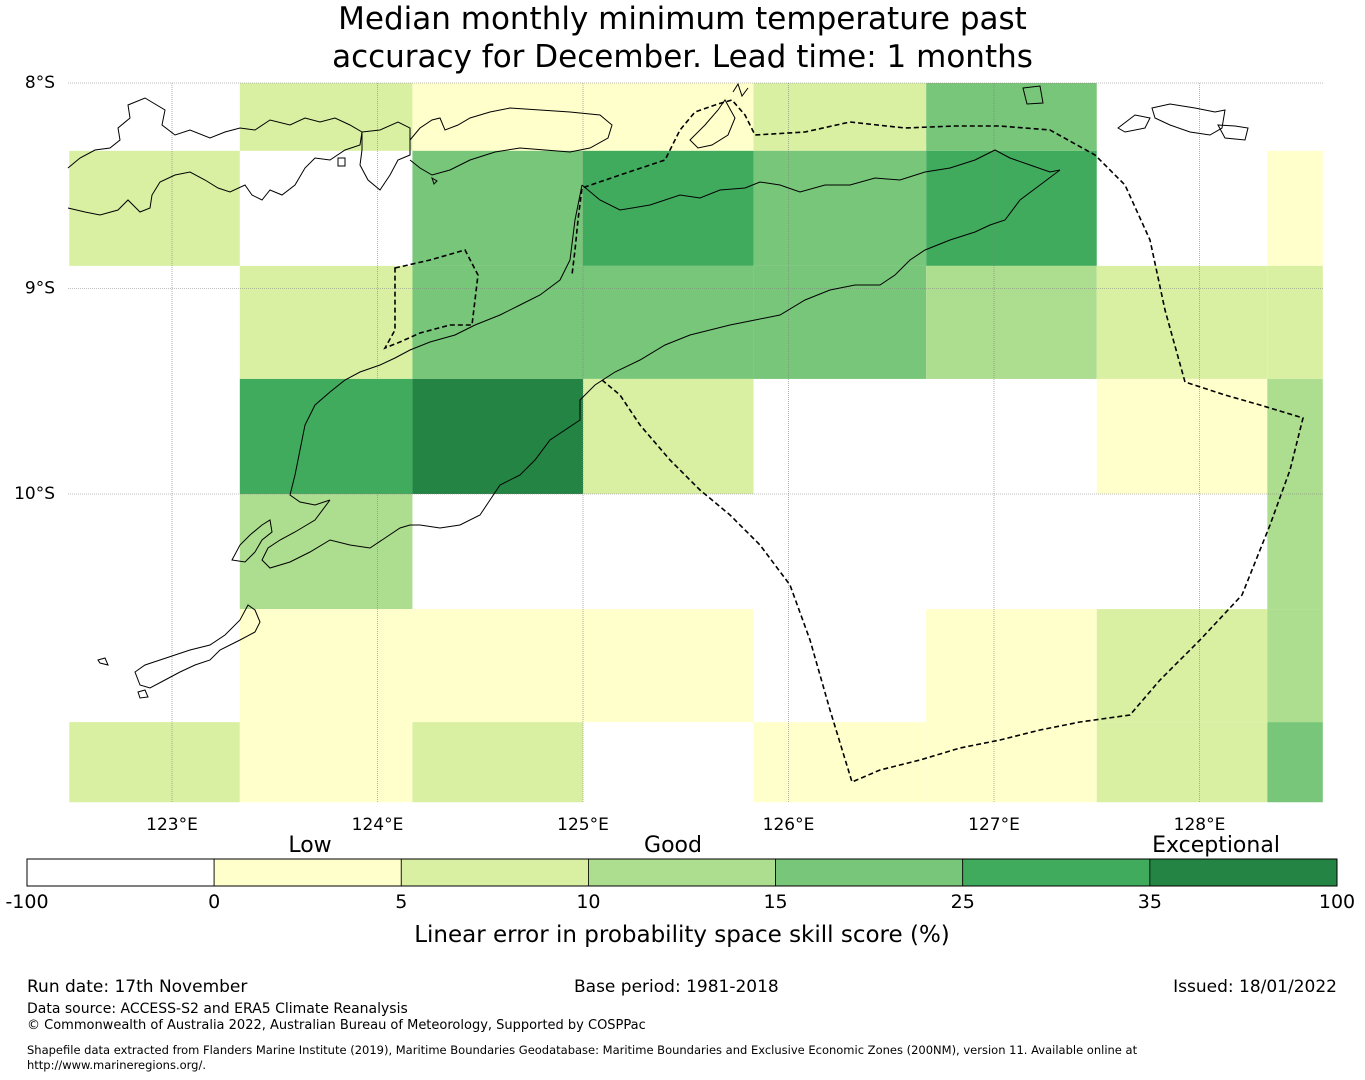  What do you see at coordinates (385, 156) in the screenshot?
I see `coastline-alor-east` at bounding box center [385, 156].